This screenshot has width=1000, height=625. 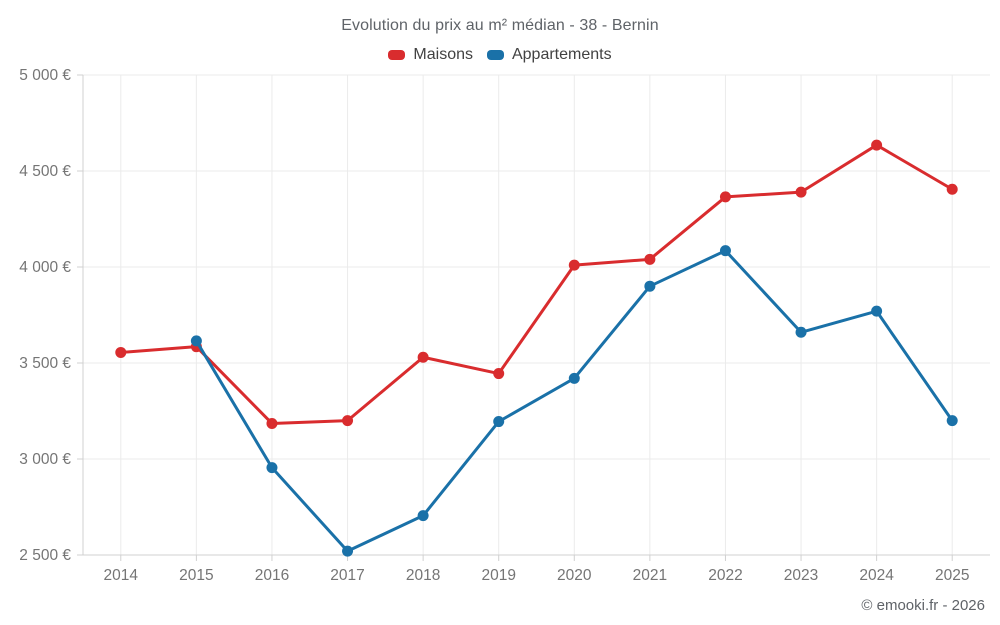 What do you see at coordinates (423, 516) in the screenshot?
I see `data-point-appartements-2018` at bounding box center [423, 516].